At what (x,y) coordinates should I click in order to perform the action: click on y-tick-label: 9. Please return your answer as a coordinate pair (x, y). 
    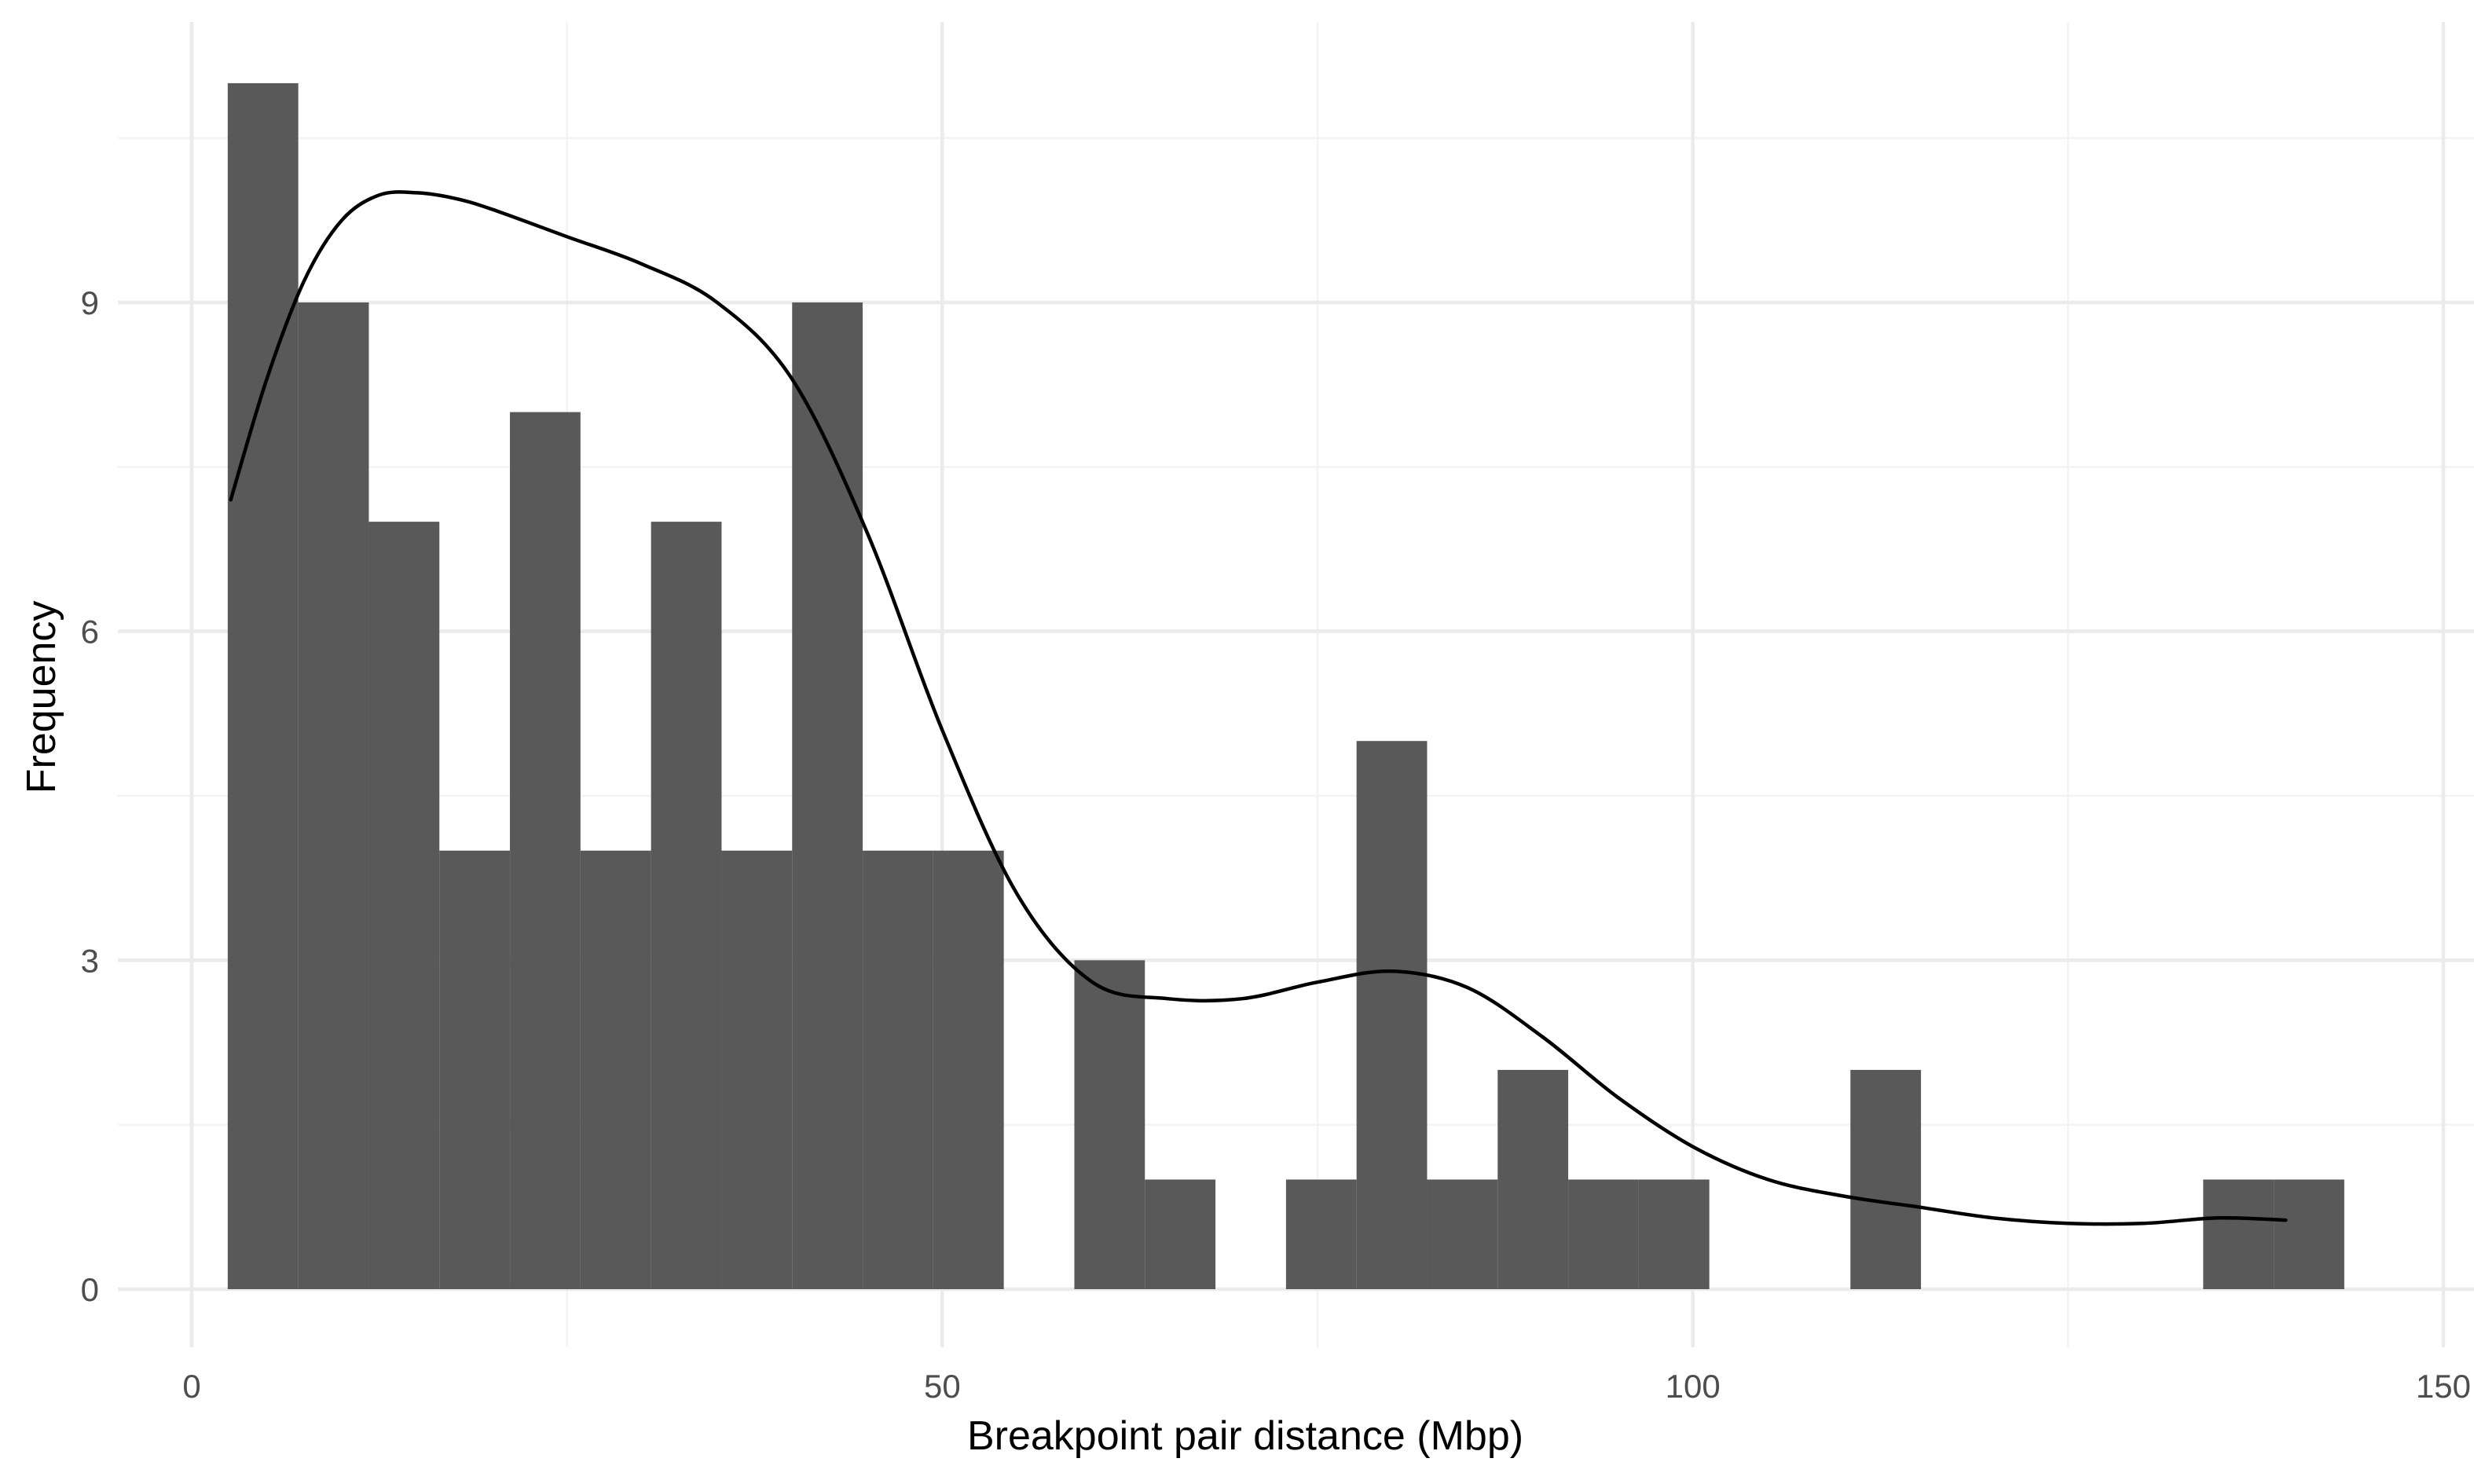
    Looking at the image, I should click on (90, 302).